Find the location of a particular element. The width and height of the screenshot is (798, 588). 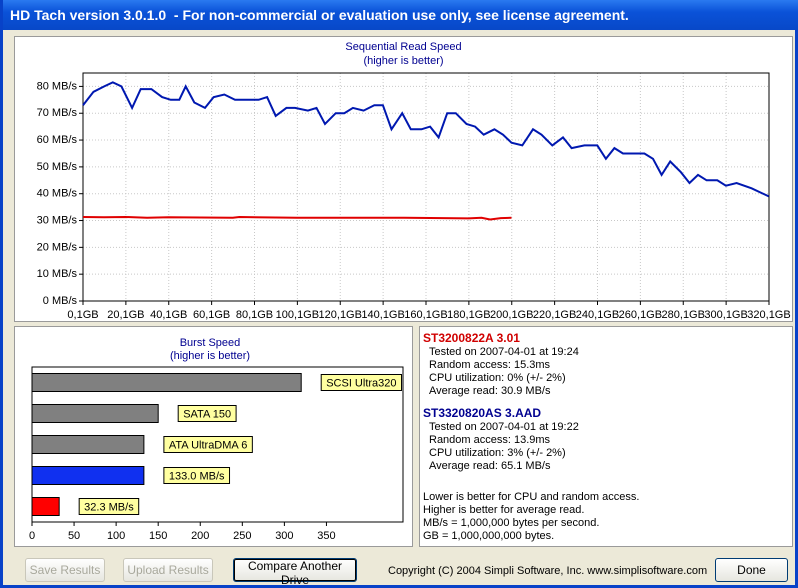

x-tick-label: 120,1GB is located at coordinates (340, 315).